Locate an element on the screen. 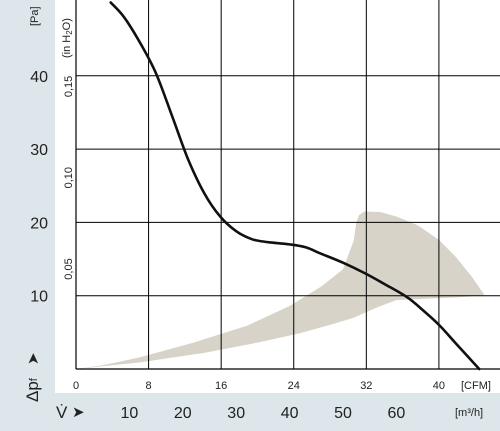 This screenshot has height=431, width=500. cfm-tick-label: 8 is located at coordinates (149, 386).